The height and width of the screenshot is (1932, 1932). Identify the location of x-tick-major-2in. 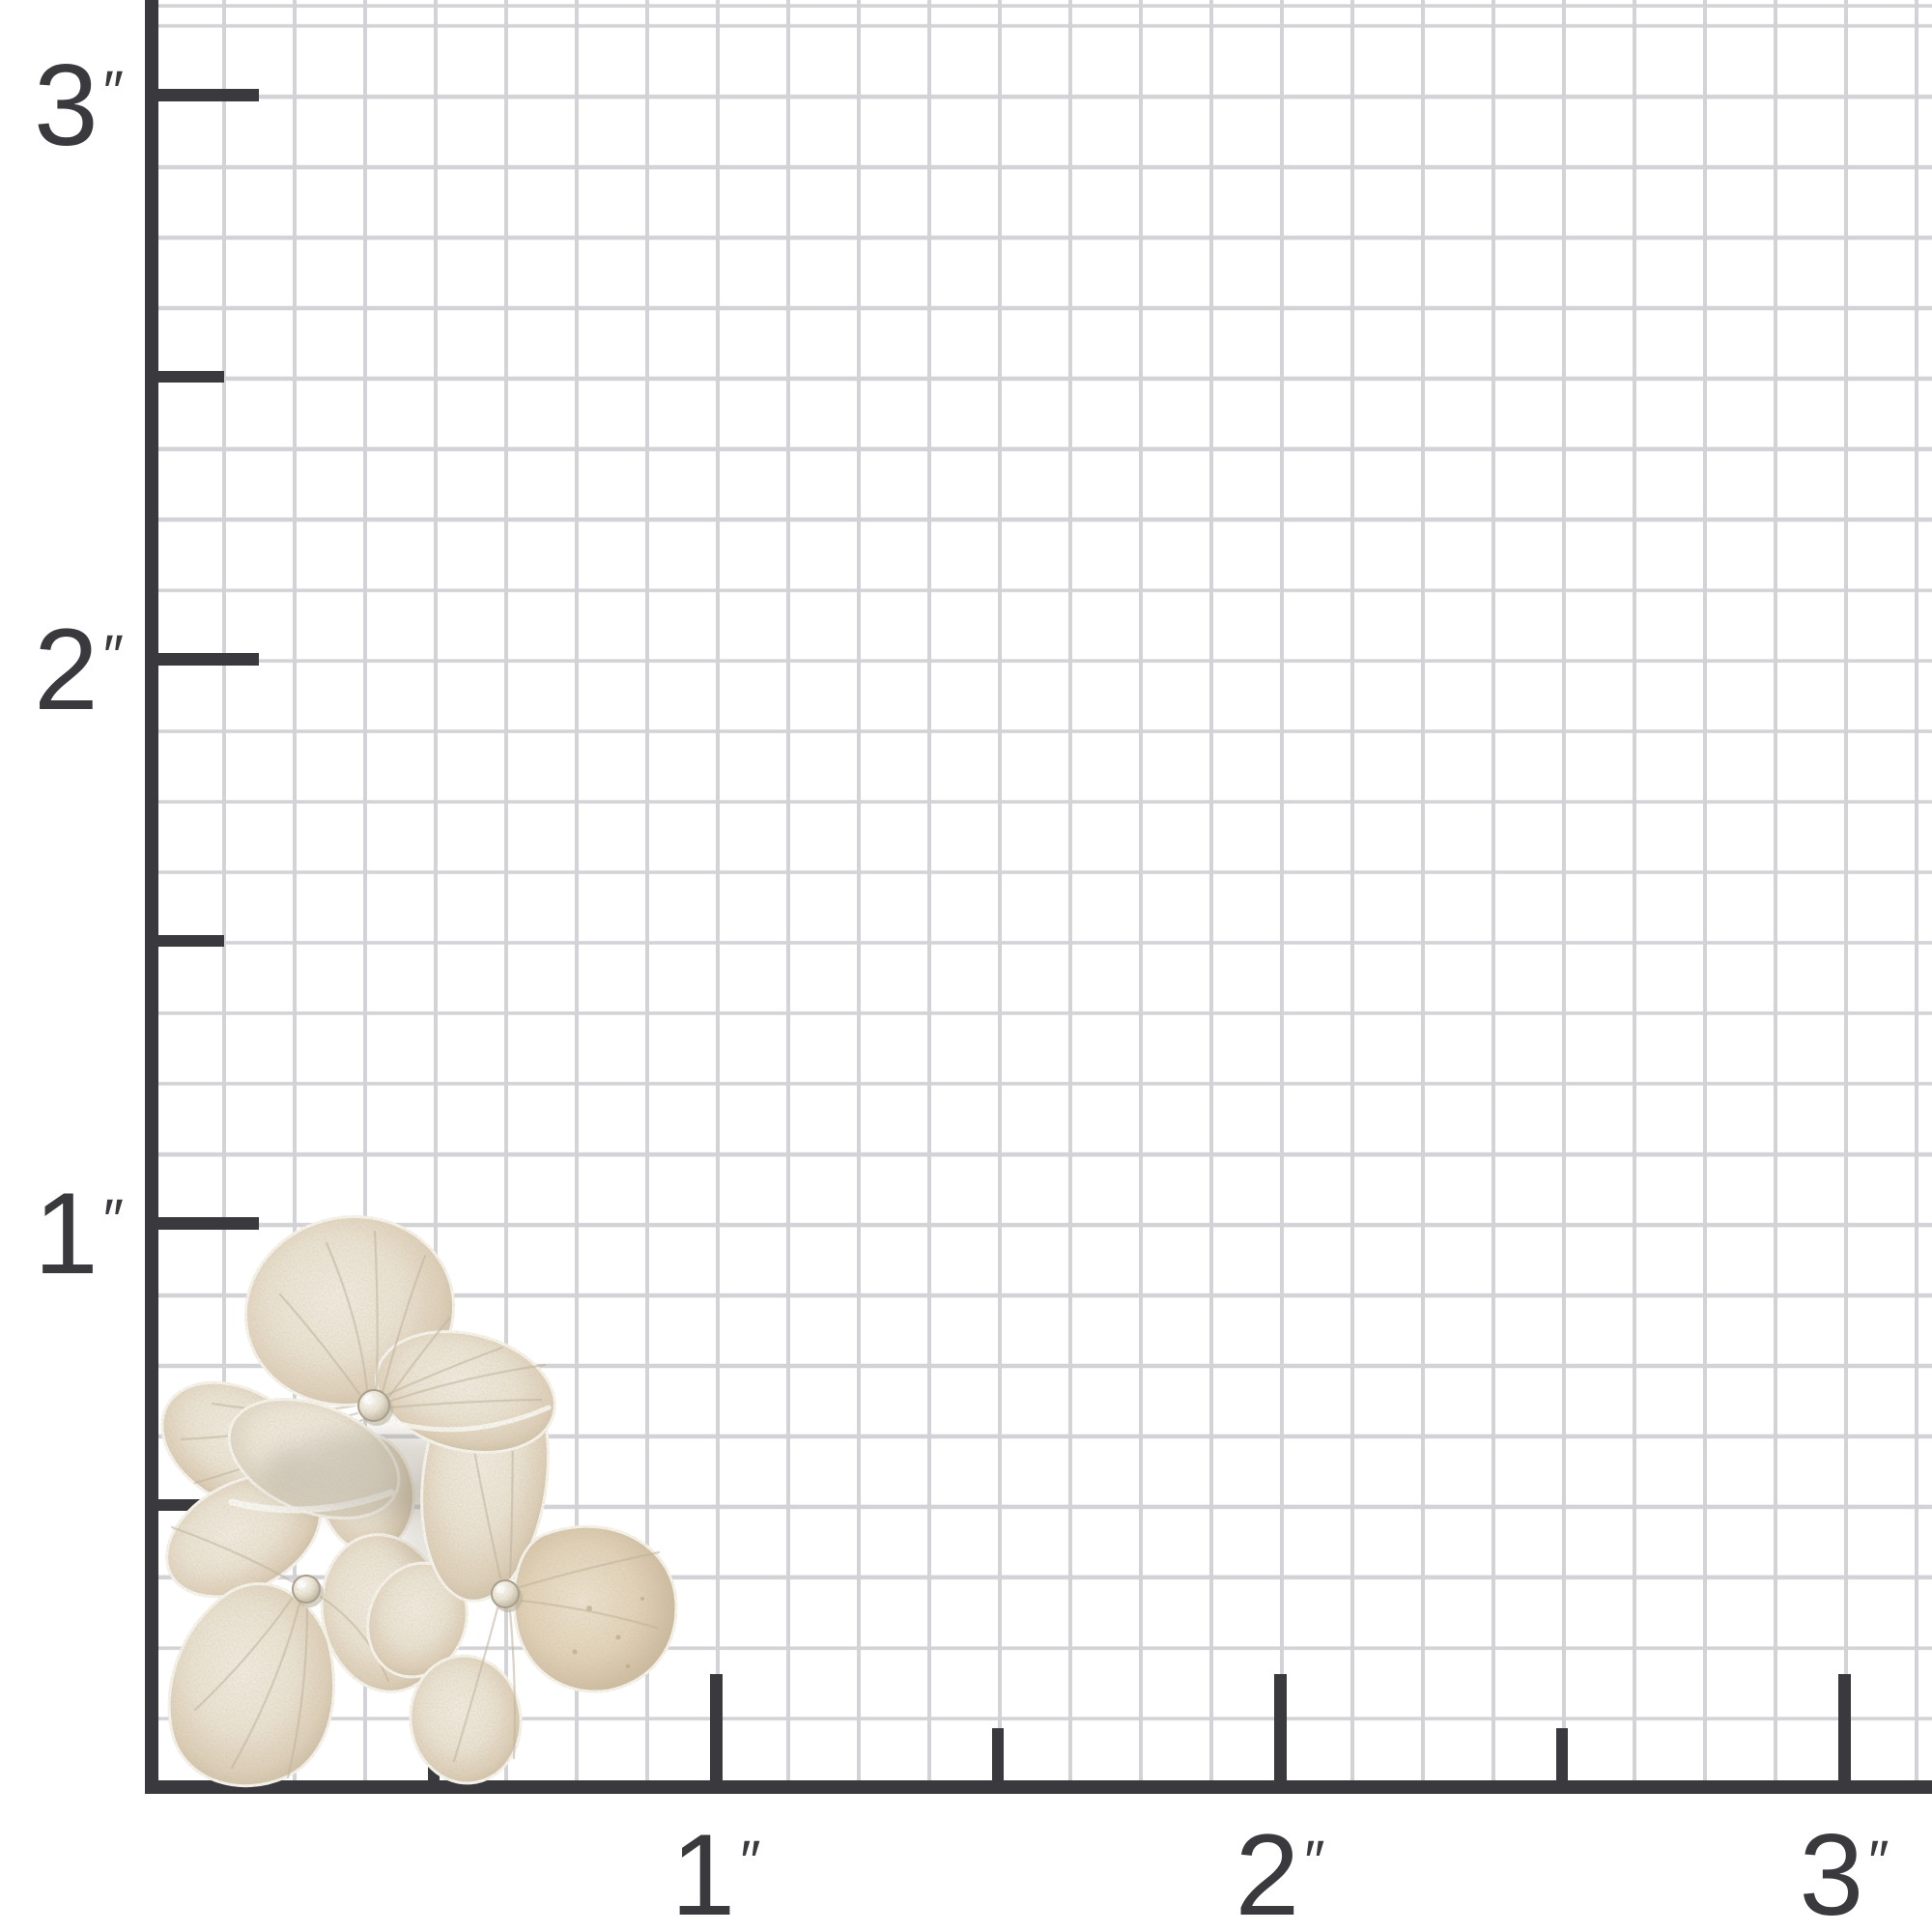
(1280, 1728).